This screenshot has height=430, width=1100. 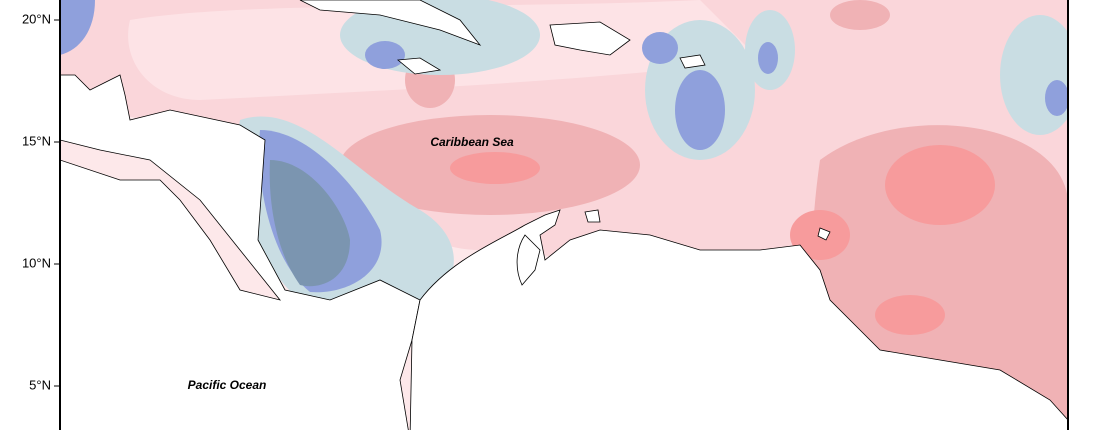 What do you see at coordinates (528, 260) in the screenshot?
I see `lake-maracaibo` at bounding box center [528, 260].